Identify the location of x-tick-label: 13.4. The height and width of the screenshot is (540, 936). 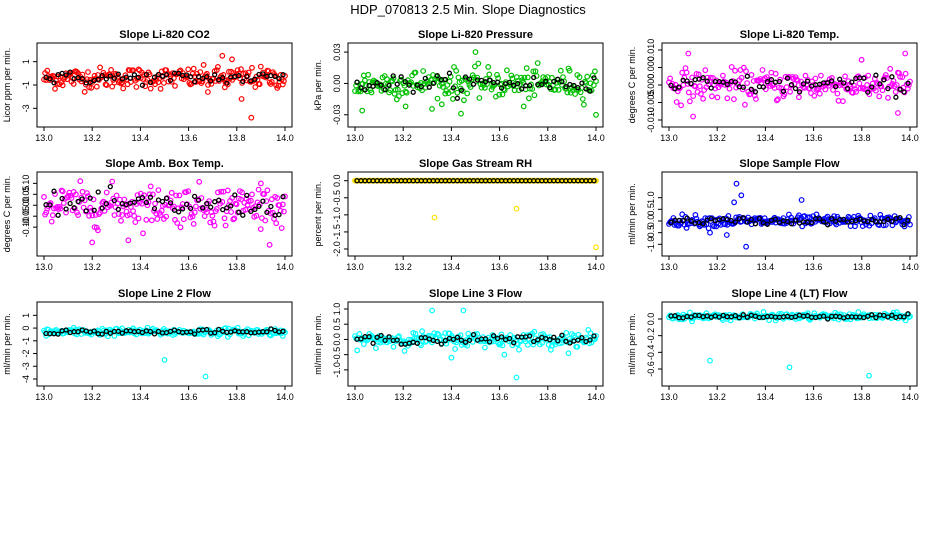
(141, 397).